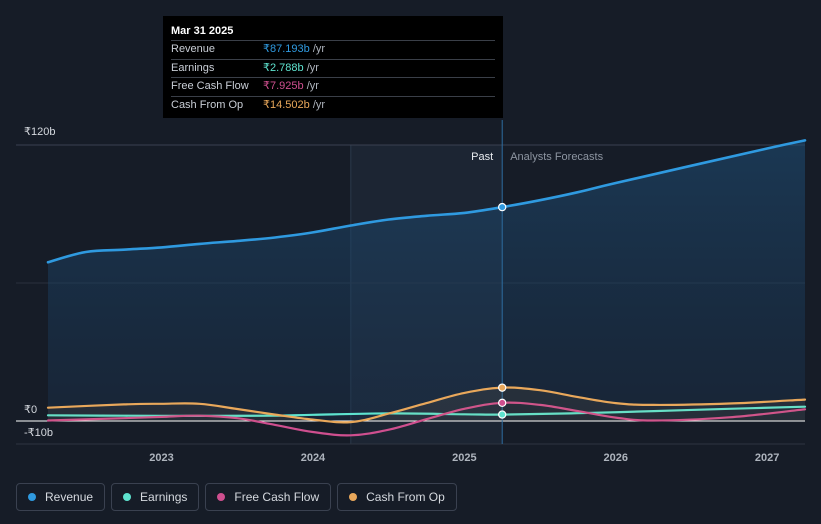 This screenshot has width=821, height=524. I want to click on tooltip-row-revenue: Revenue ₹87.193b /yr, so click(333, 49).